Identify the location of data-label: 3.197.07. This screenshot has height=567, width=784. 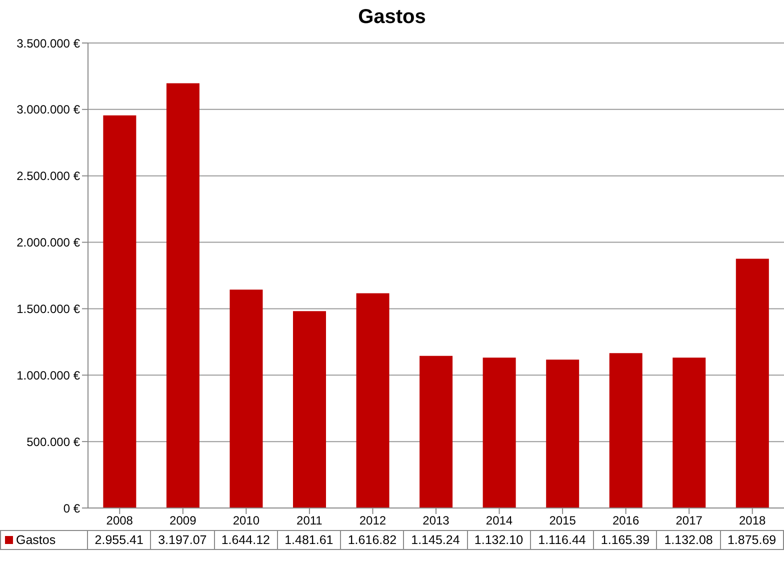
(183, 540).